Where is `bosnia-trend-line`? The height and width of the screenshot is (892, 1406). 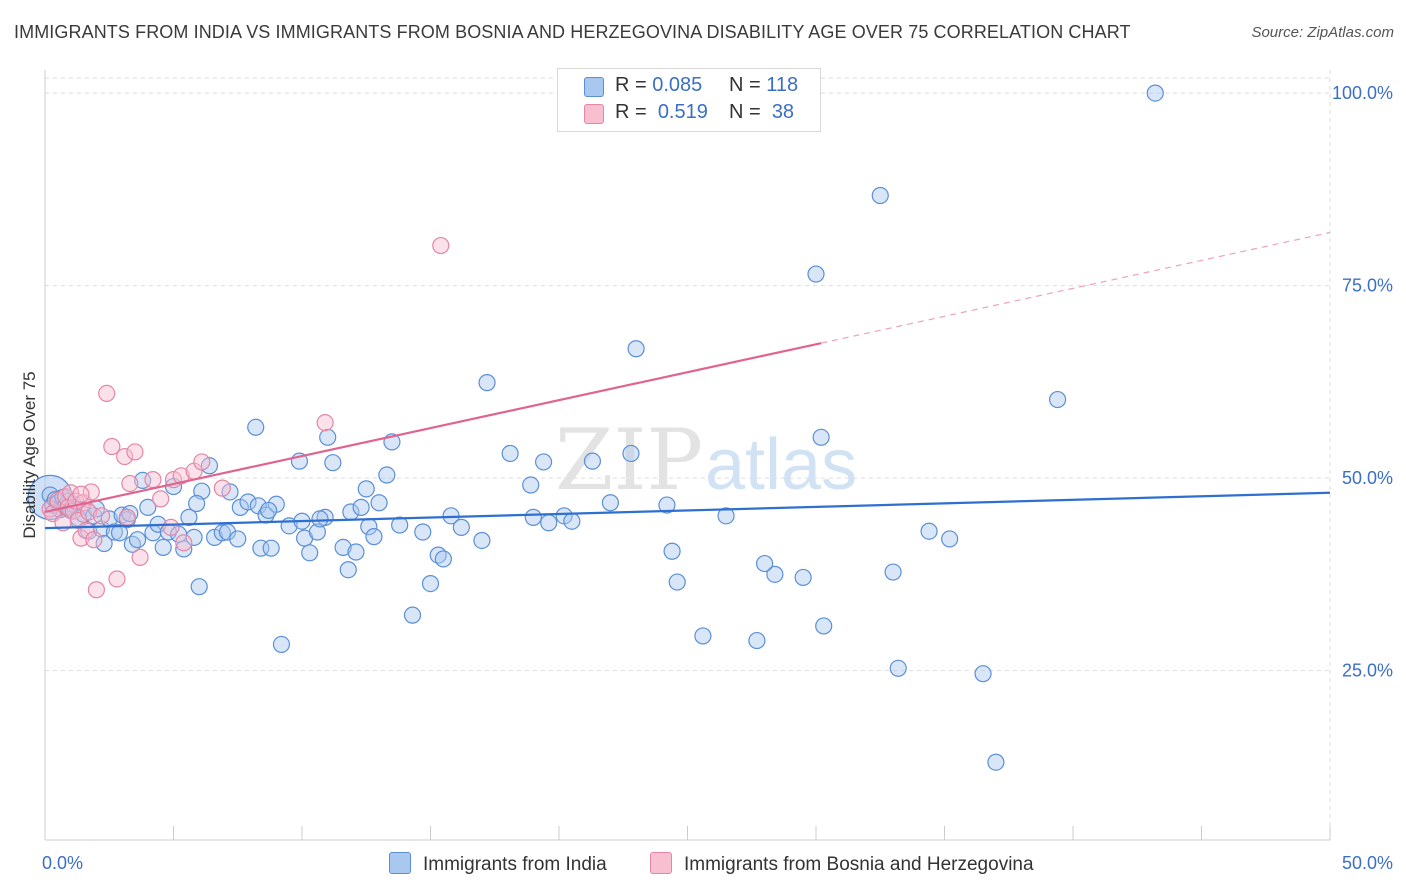 bosnia-trend-line is located at coordinates (433, 428).